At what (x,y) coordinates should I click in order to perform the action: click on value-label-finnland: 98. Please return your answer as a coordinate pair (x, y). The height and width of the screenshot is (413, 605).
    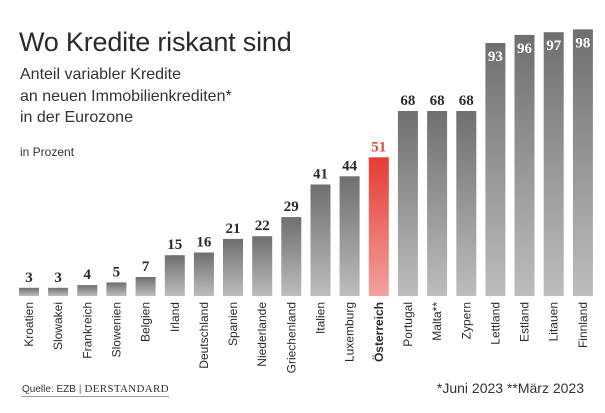
    Looking at the image, I should click on (582, 43).